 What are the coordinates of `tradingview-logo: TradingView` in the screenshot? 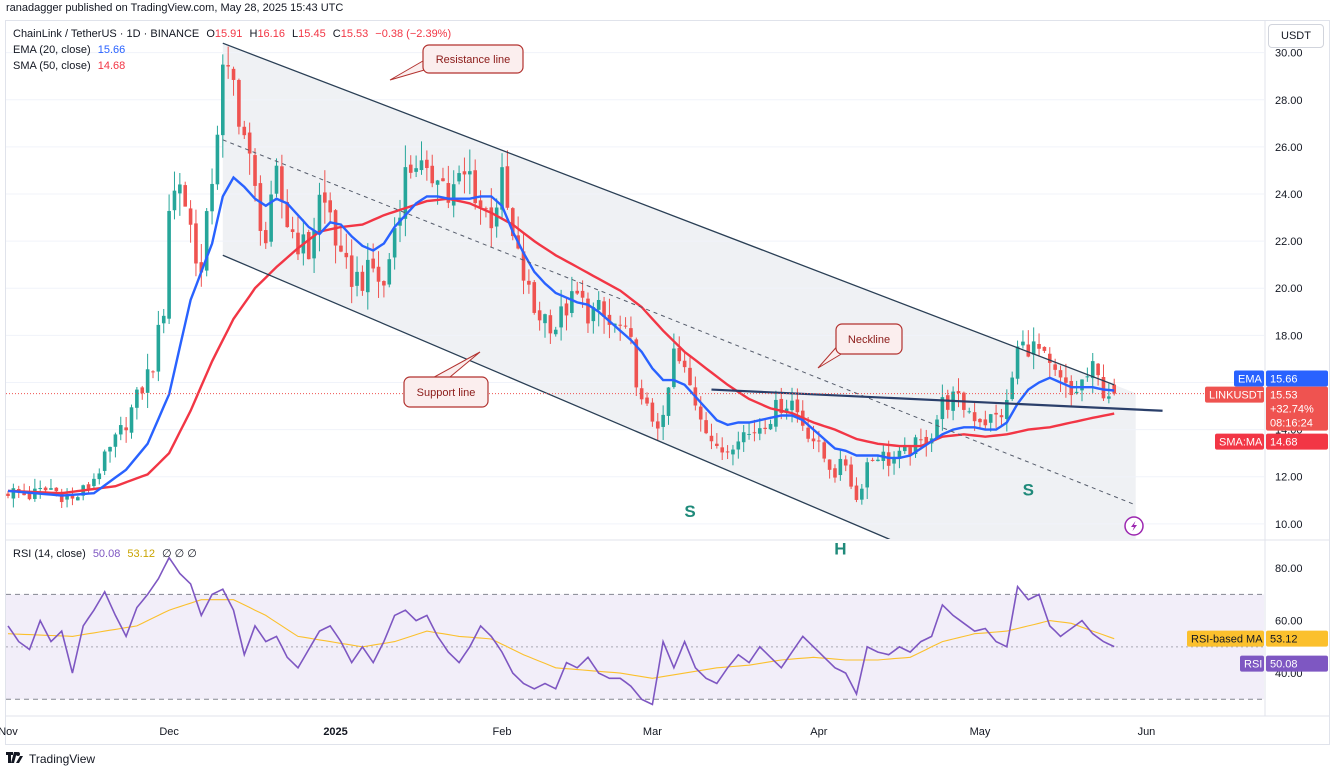 It's located at (50, 759).